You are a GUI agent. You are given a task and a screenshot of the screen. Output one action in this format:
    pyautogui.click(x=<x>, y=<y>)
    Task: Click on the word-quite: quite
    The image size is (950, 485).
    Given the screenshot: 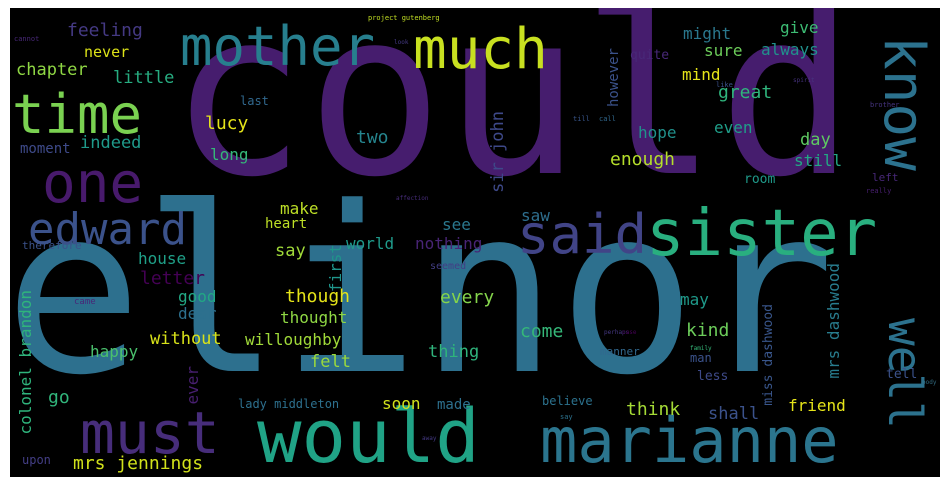 What is the action you would take?
    pyautogui.click(x=650, y=55)
    